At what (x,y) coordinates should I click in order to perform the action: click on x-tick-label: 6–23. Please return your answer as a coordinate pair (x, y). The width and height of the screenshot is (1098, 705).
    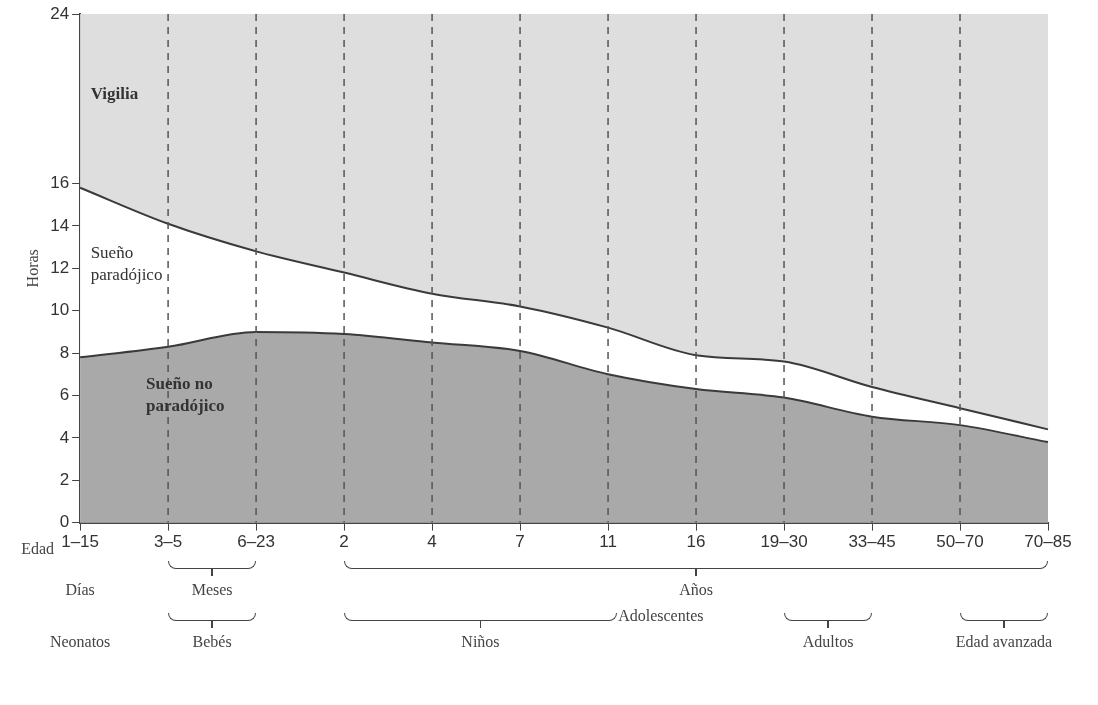
    Looking at the image, I should click on (256, 542).